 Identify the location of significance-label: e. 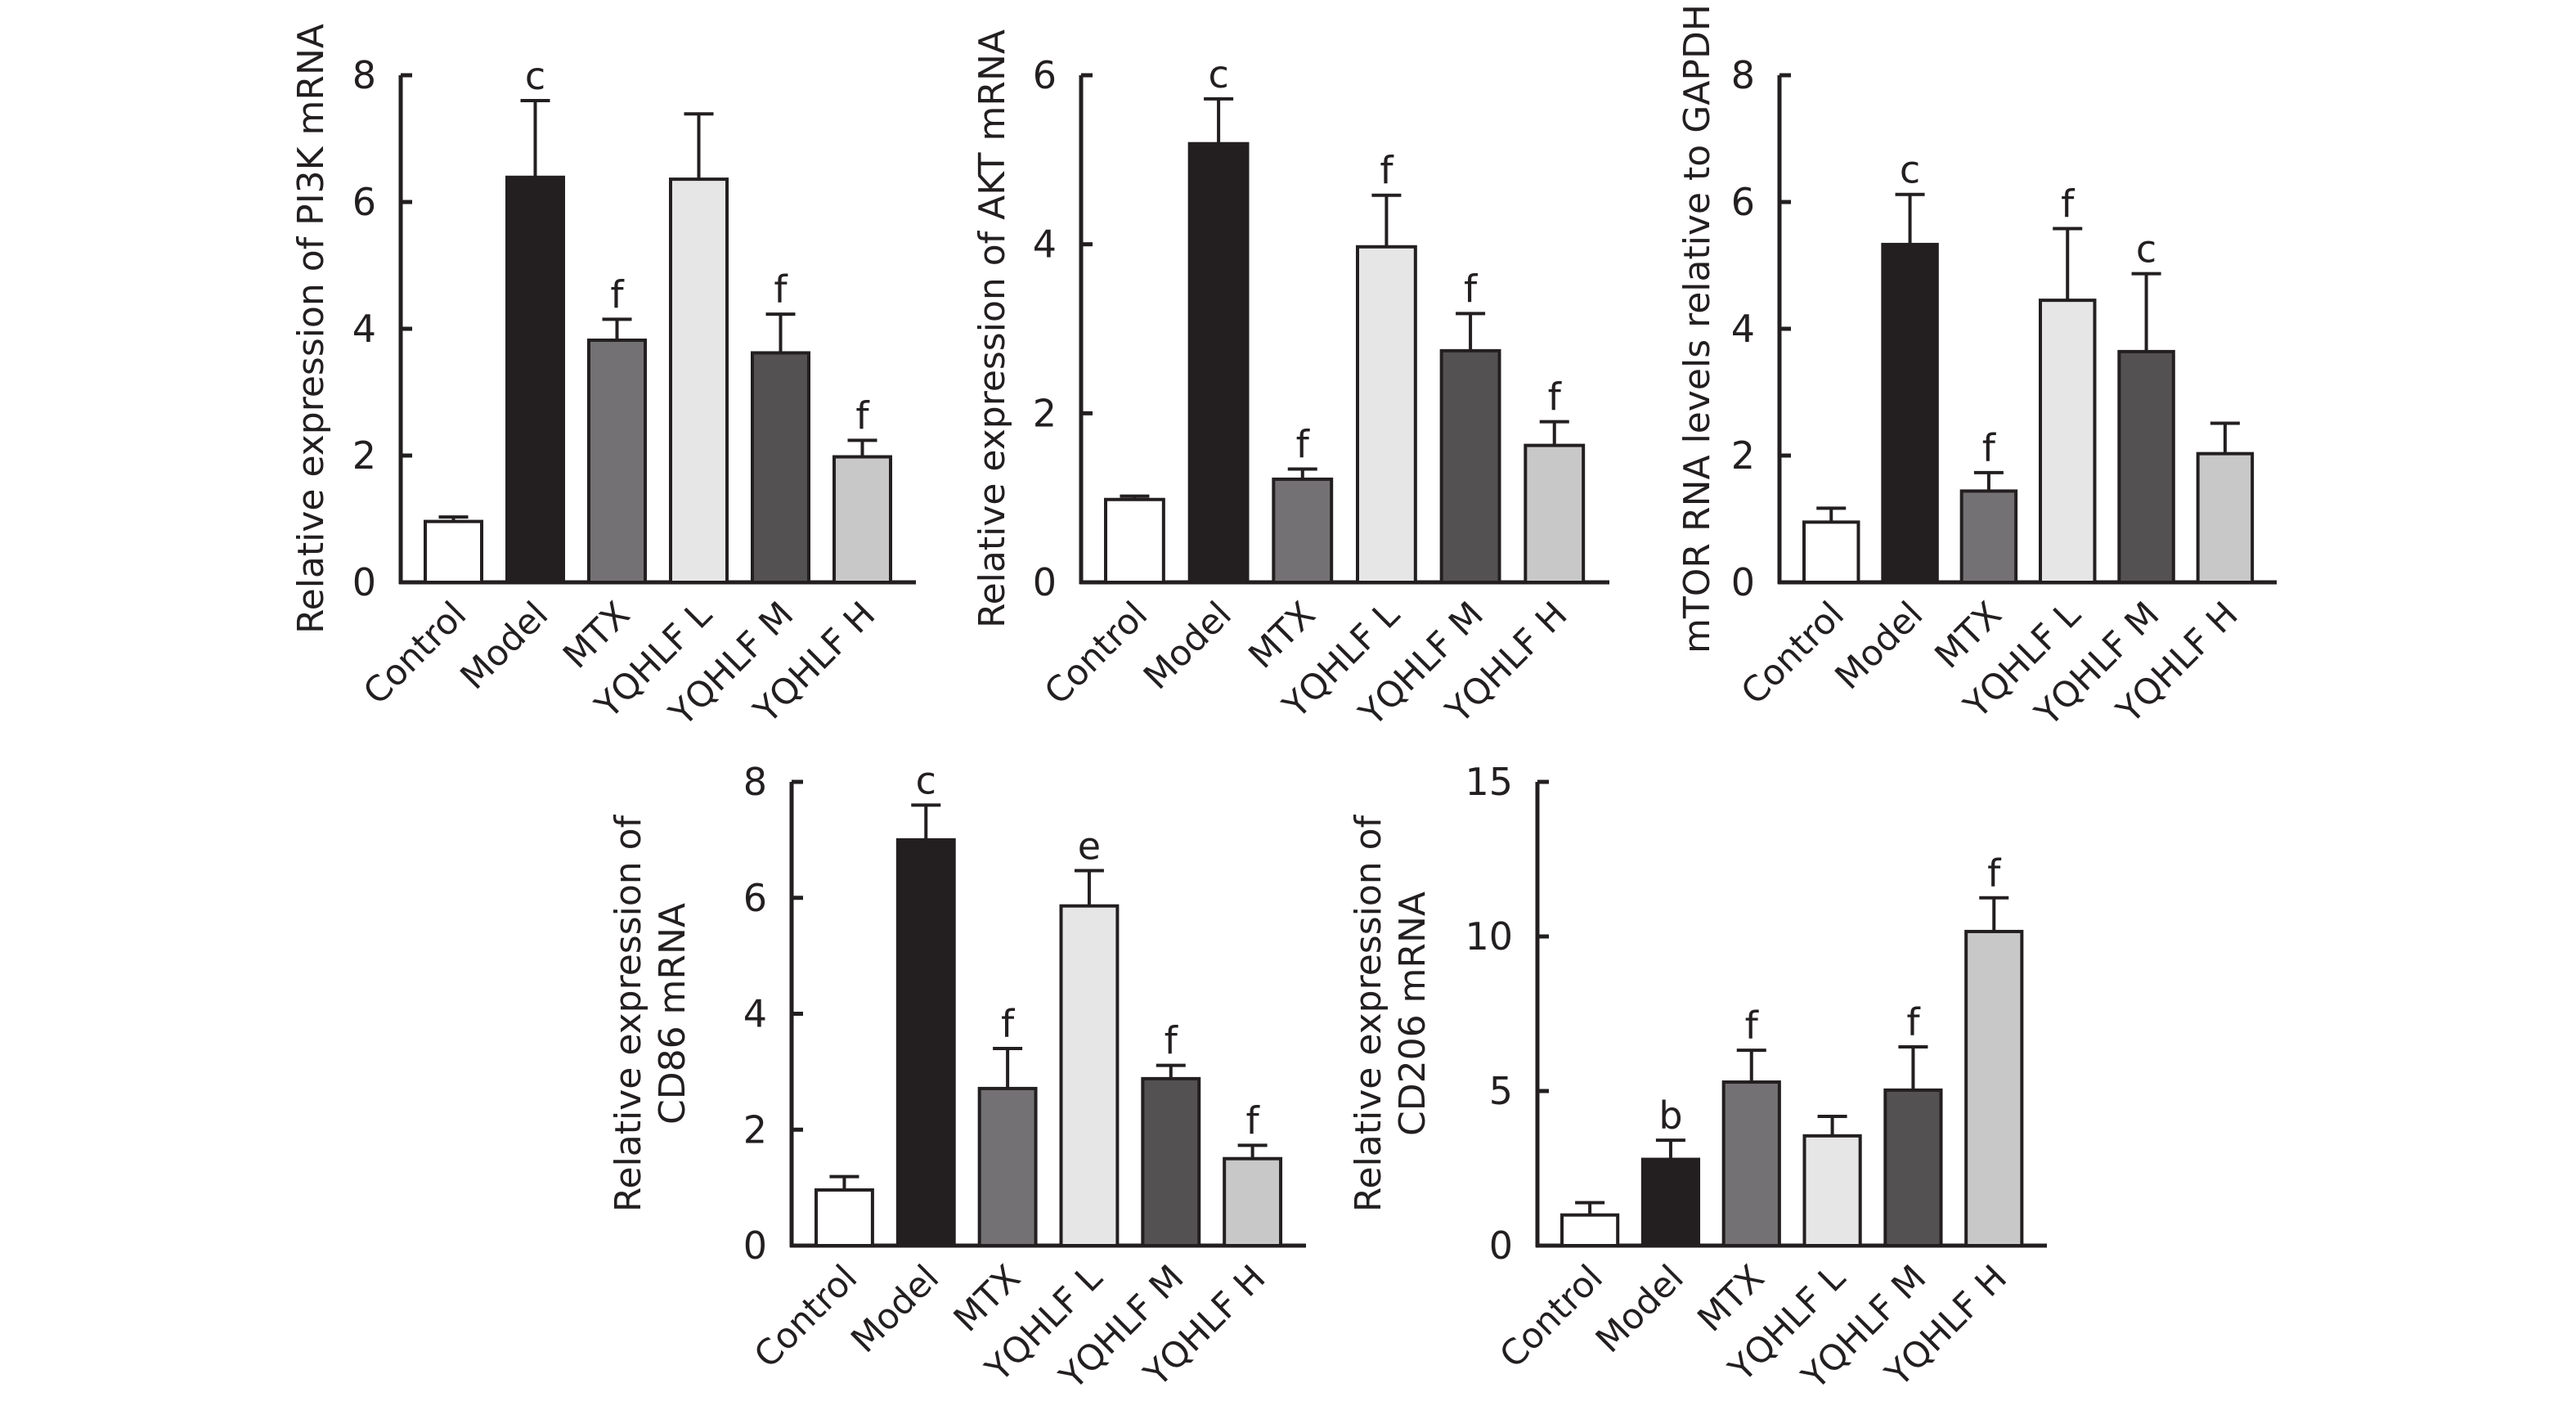
(1089, 846).